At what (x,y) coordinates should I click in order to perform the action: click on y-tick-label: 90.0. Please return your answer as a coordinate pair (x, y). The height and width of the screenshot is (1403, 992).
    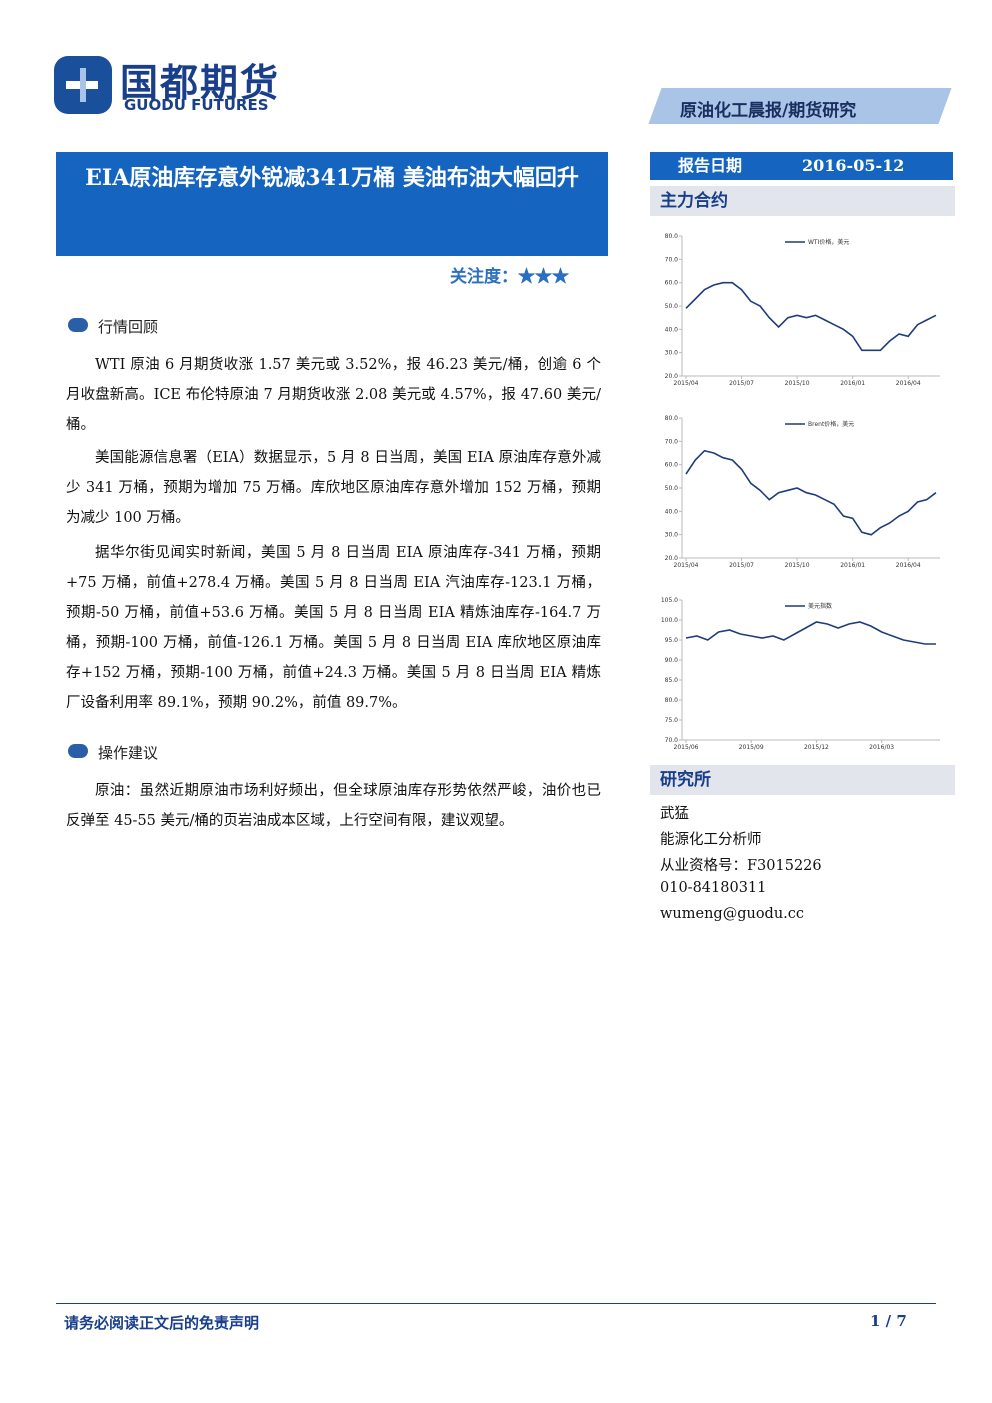
    Looking at the image, I should click on (672, 660).